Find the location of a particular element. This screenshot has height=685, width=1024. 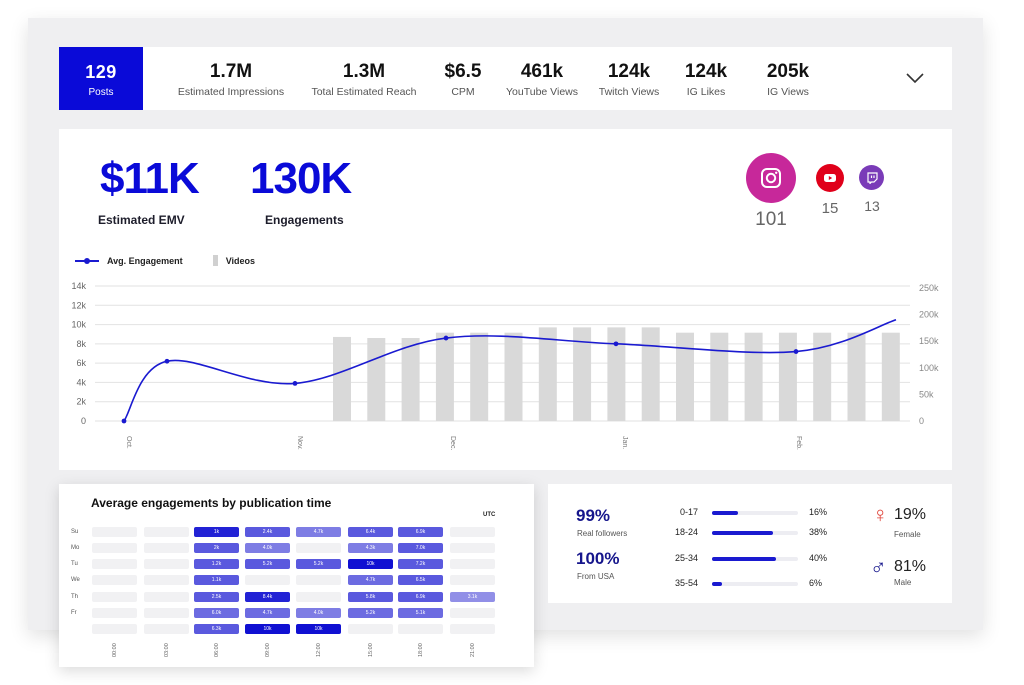

heatmap-cell: 6.3k is located at coordinates (216, 629).